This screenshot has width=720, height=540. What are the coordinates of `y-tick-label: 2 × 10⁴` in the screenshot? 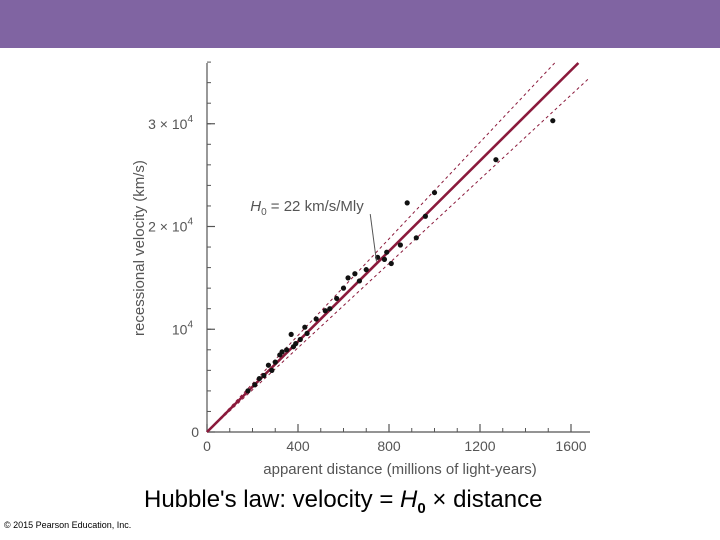 It's located at (170, 226).